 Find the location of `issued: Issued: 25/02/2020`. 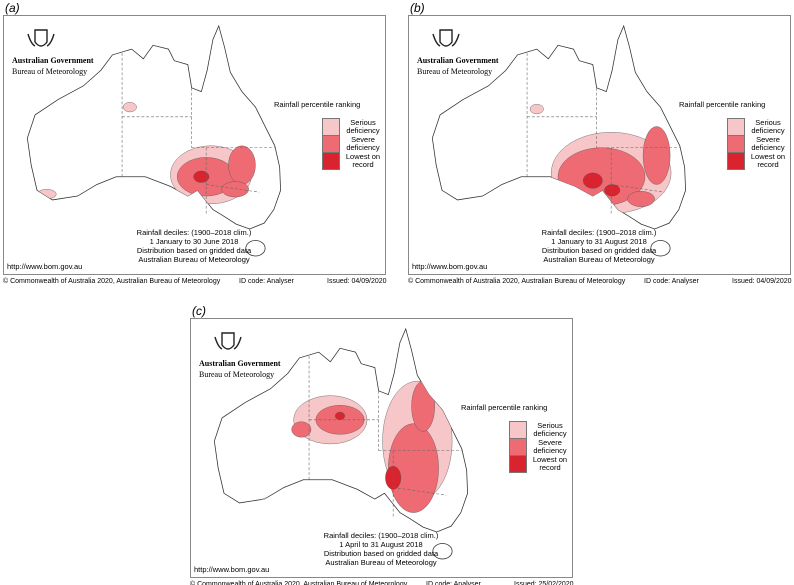

issued: Issued: 25/02/2020 is located at coordinates (544, 583).